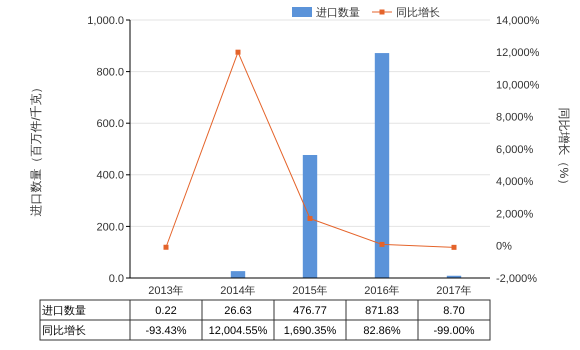 The image size is (580, 350). I want to click on x-tick-label: 2013年, so click(166, 291).